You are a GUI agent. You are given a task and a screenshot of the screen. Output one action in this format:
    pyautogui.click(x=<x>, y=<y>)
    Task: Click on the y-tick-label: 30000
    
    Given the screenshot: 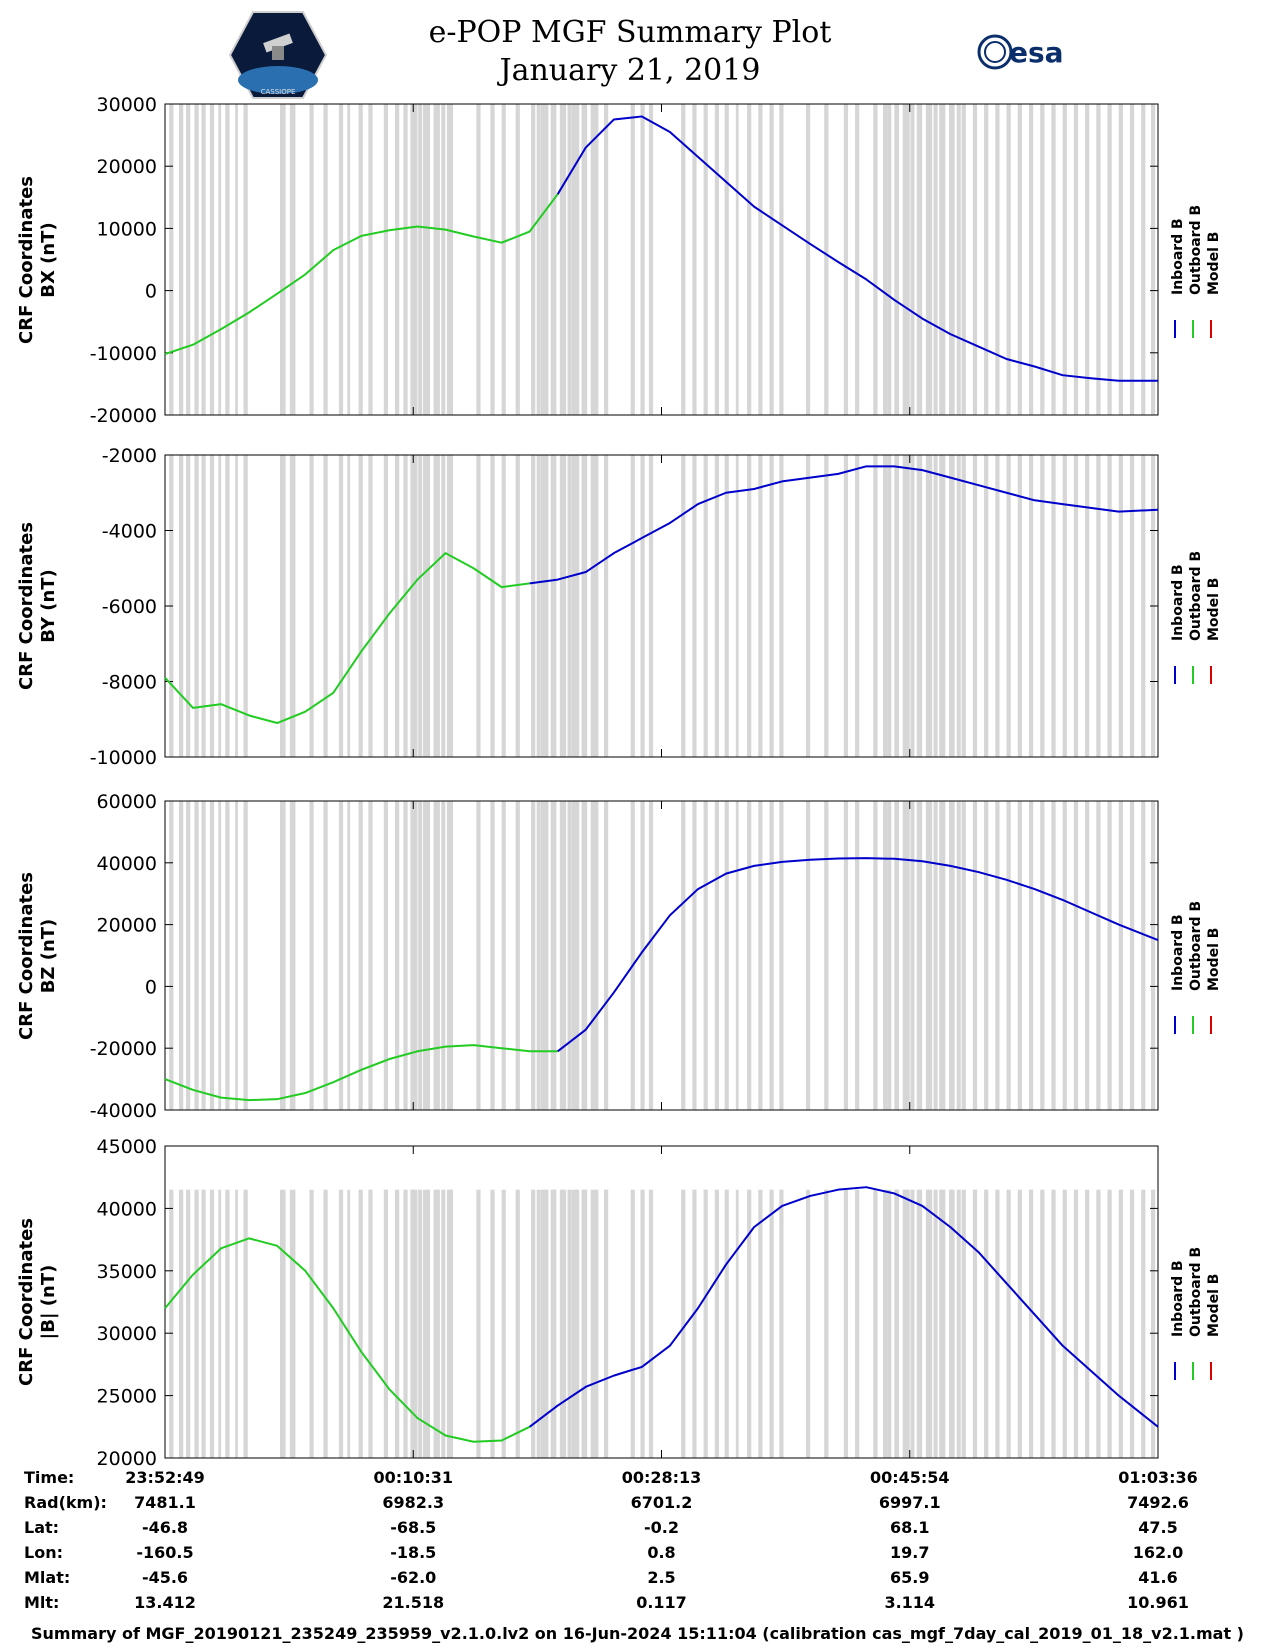 What is the action you would take?
    pyautogui.click(x=127, y=1334)
    